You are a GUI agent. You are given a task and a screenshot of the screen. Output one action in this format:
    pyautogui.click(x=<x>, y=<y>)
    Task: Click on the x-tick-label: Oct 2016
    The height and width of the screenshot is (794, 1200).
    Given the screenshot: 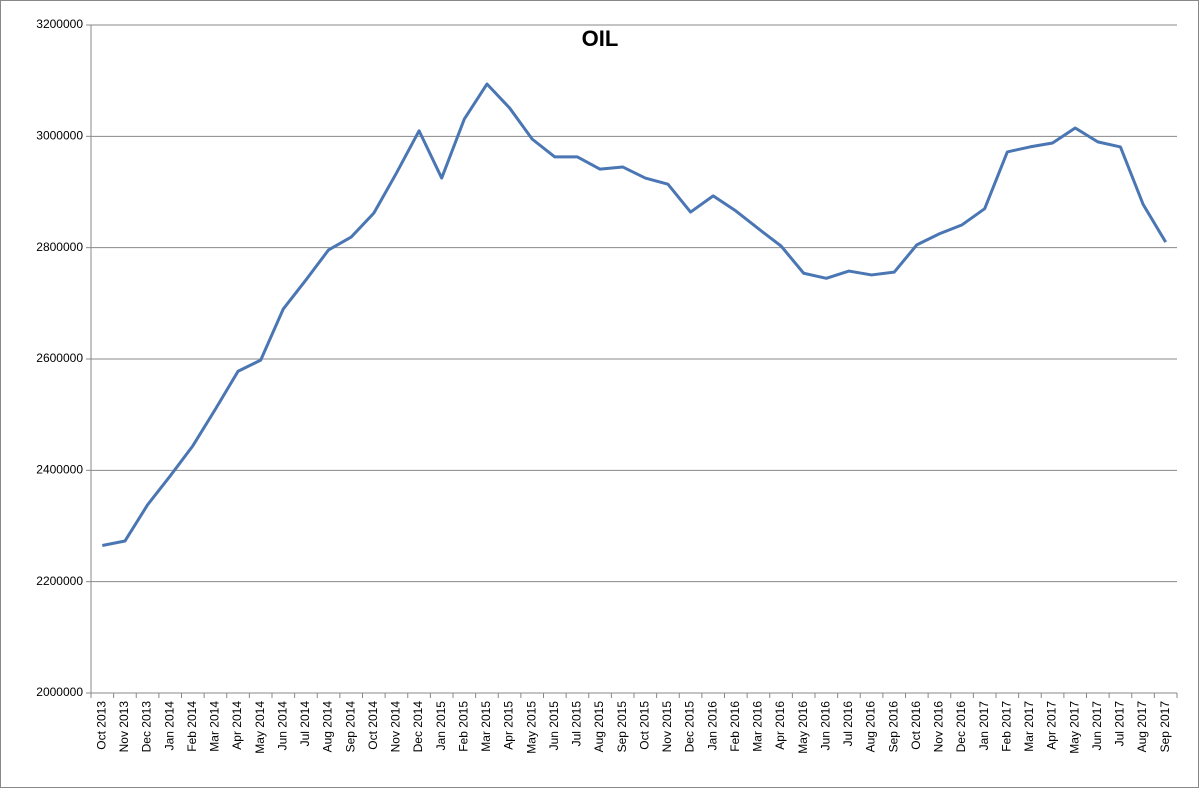 What is the action you would take?
    pyautogui.click(x=916, y=725)
    